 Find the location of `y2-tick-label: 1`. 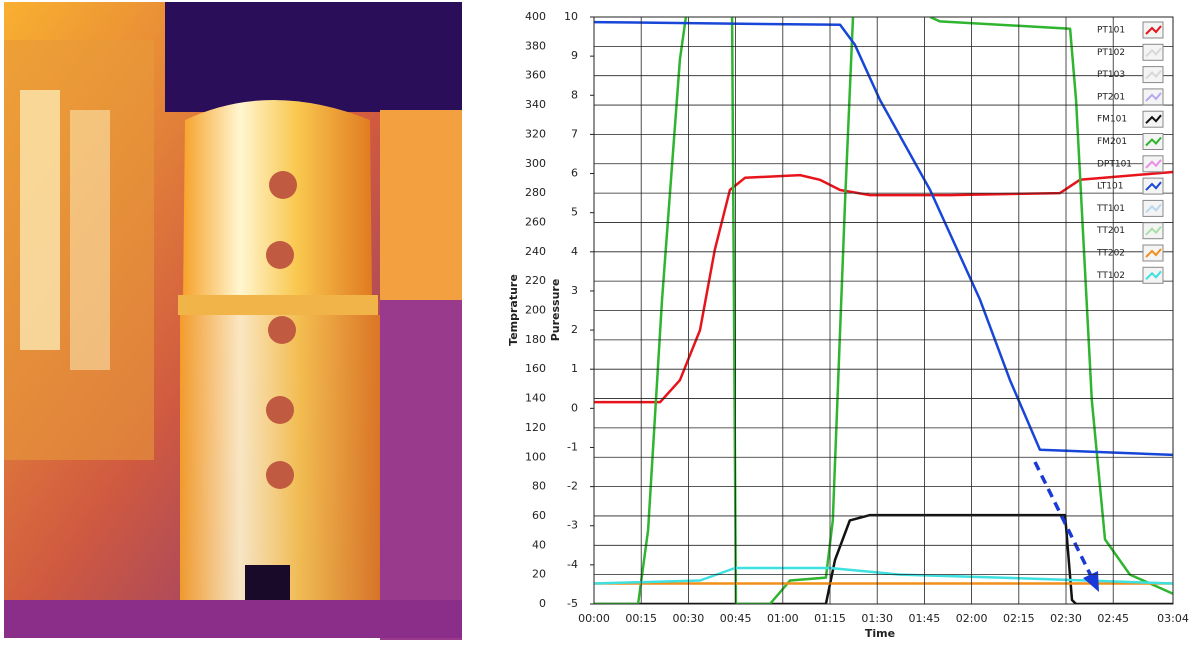

y2-tick-label: 1 is located at coordinates (574, 368).